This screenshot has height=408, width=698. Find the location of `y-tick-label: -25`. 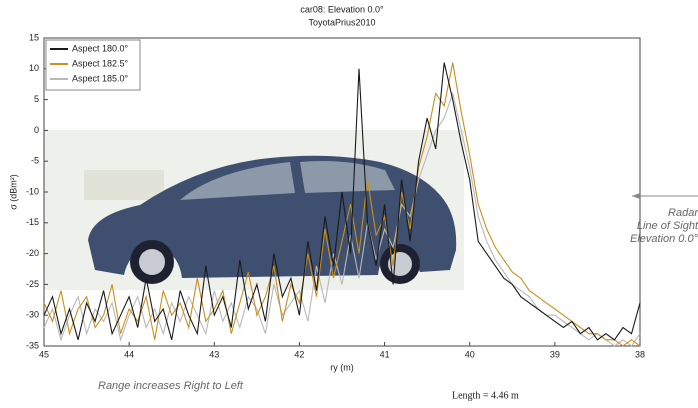

y-tick-label: -25 is located at coordinates (32, 284).